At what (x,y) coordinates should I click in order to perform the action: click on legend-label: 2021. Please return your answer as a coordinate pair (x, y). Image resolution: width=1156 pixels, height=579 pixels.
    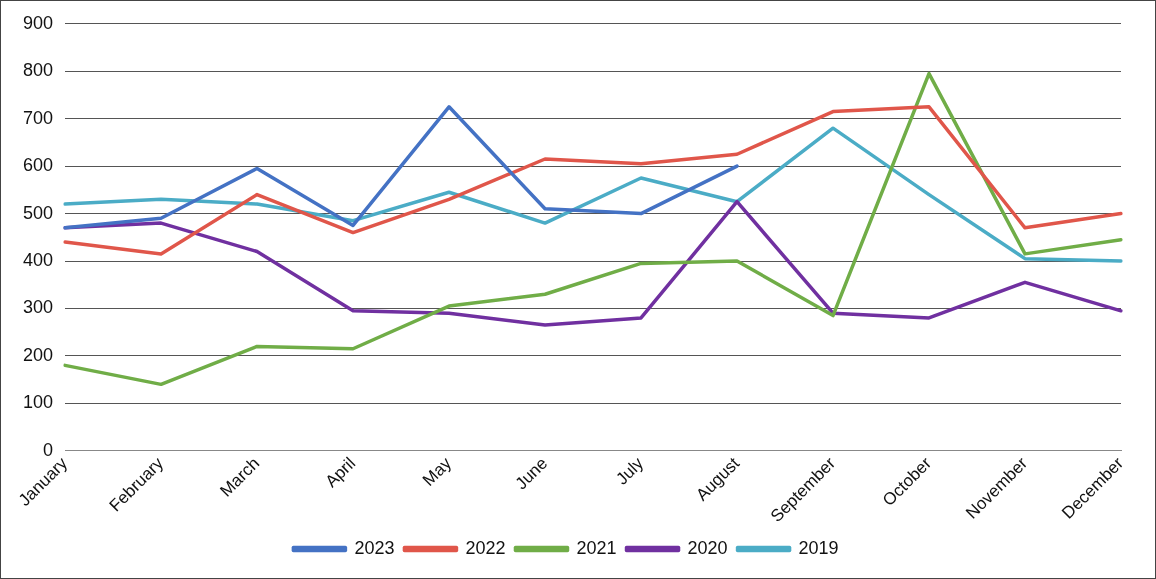
    Looking at the image, I should click on (596, 547).